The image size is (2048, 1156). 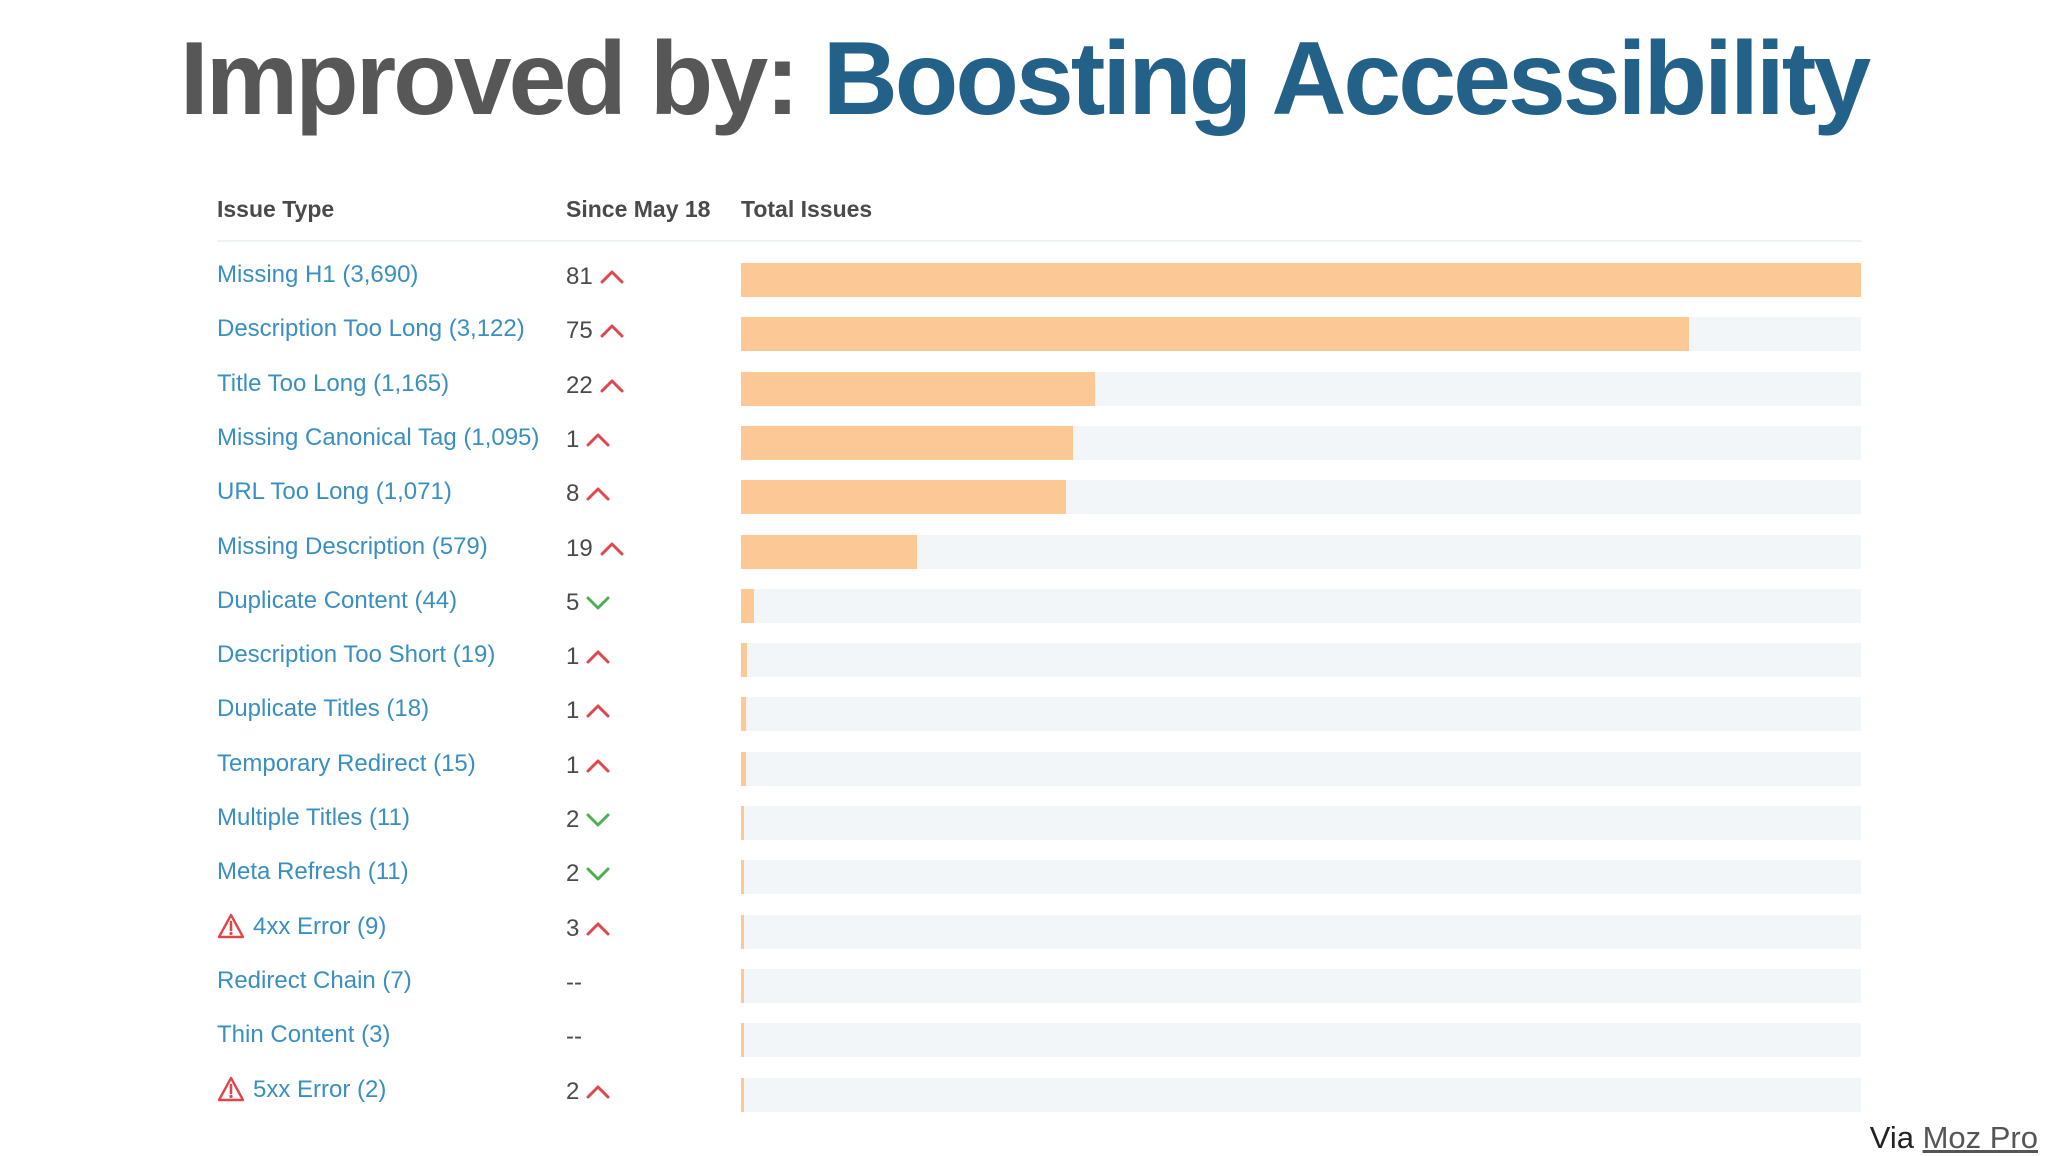 I want to click on issue-label: Missing Canonical Tag (1,095), so click(x=378, y=437).